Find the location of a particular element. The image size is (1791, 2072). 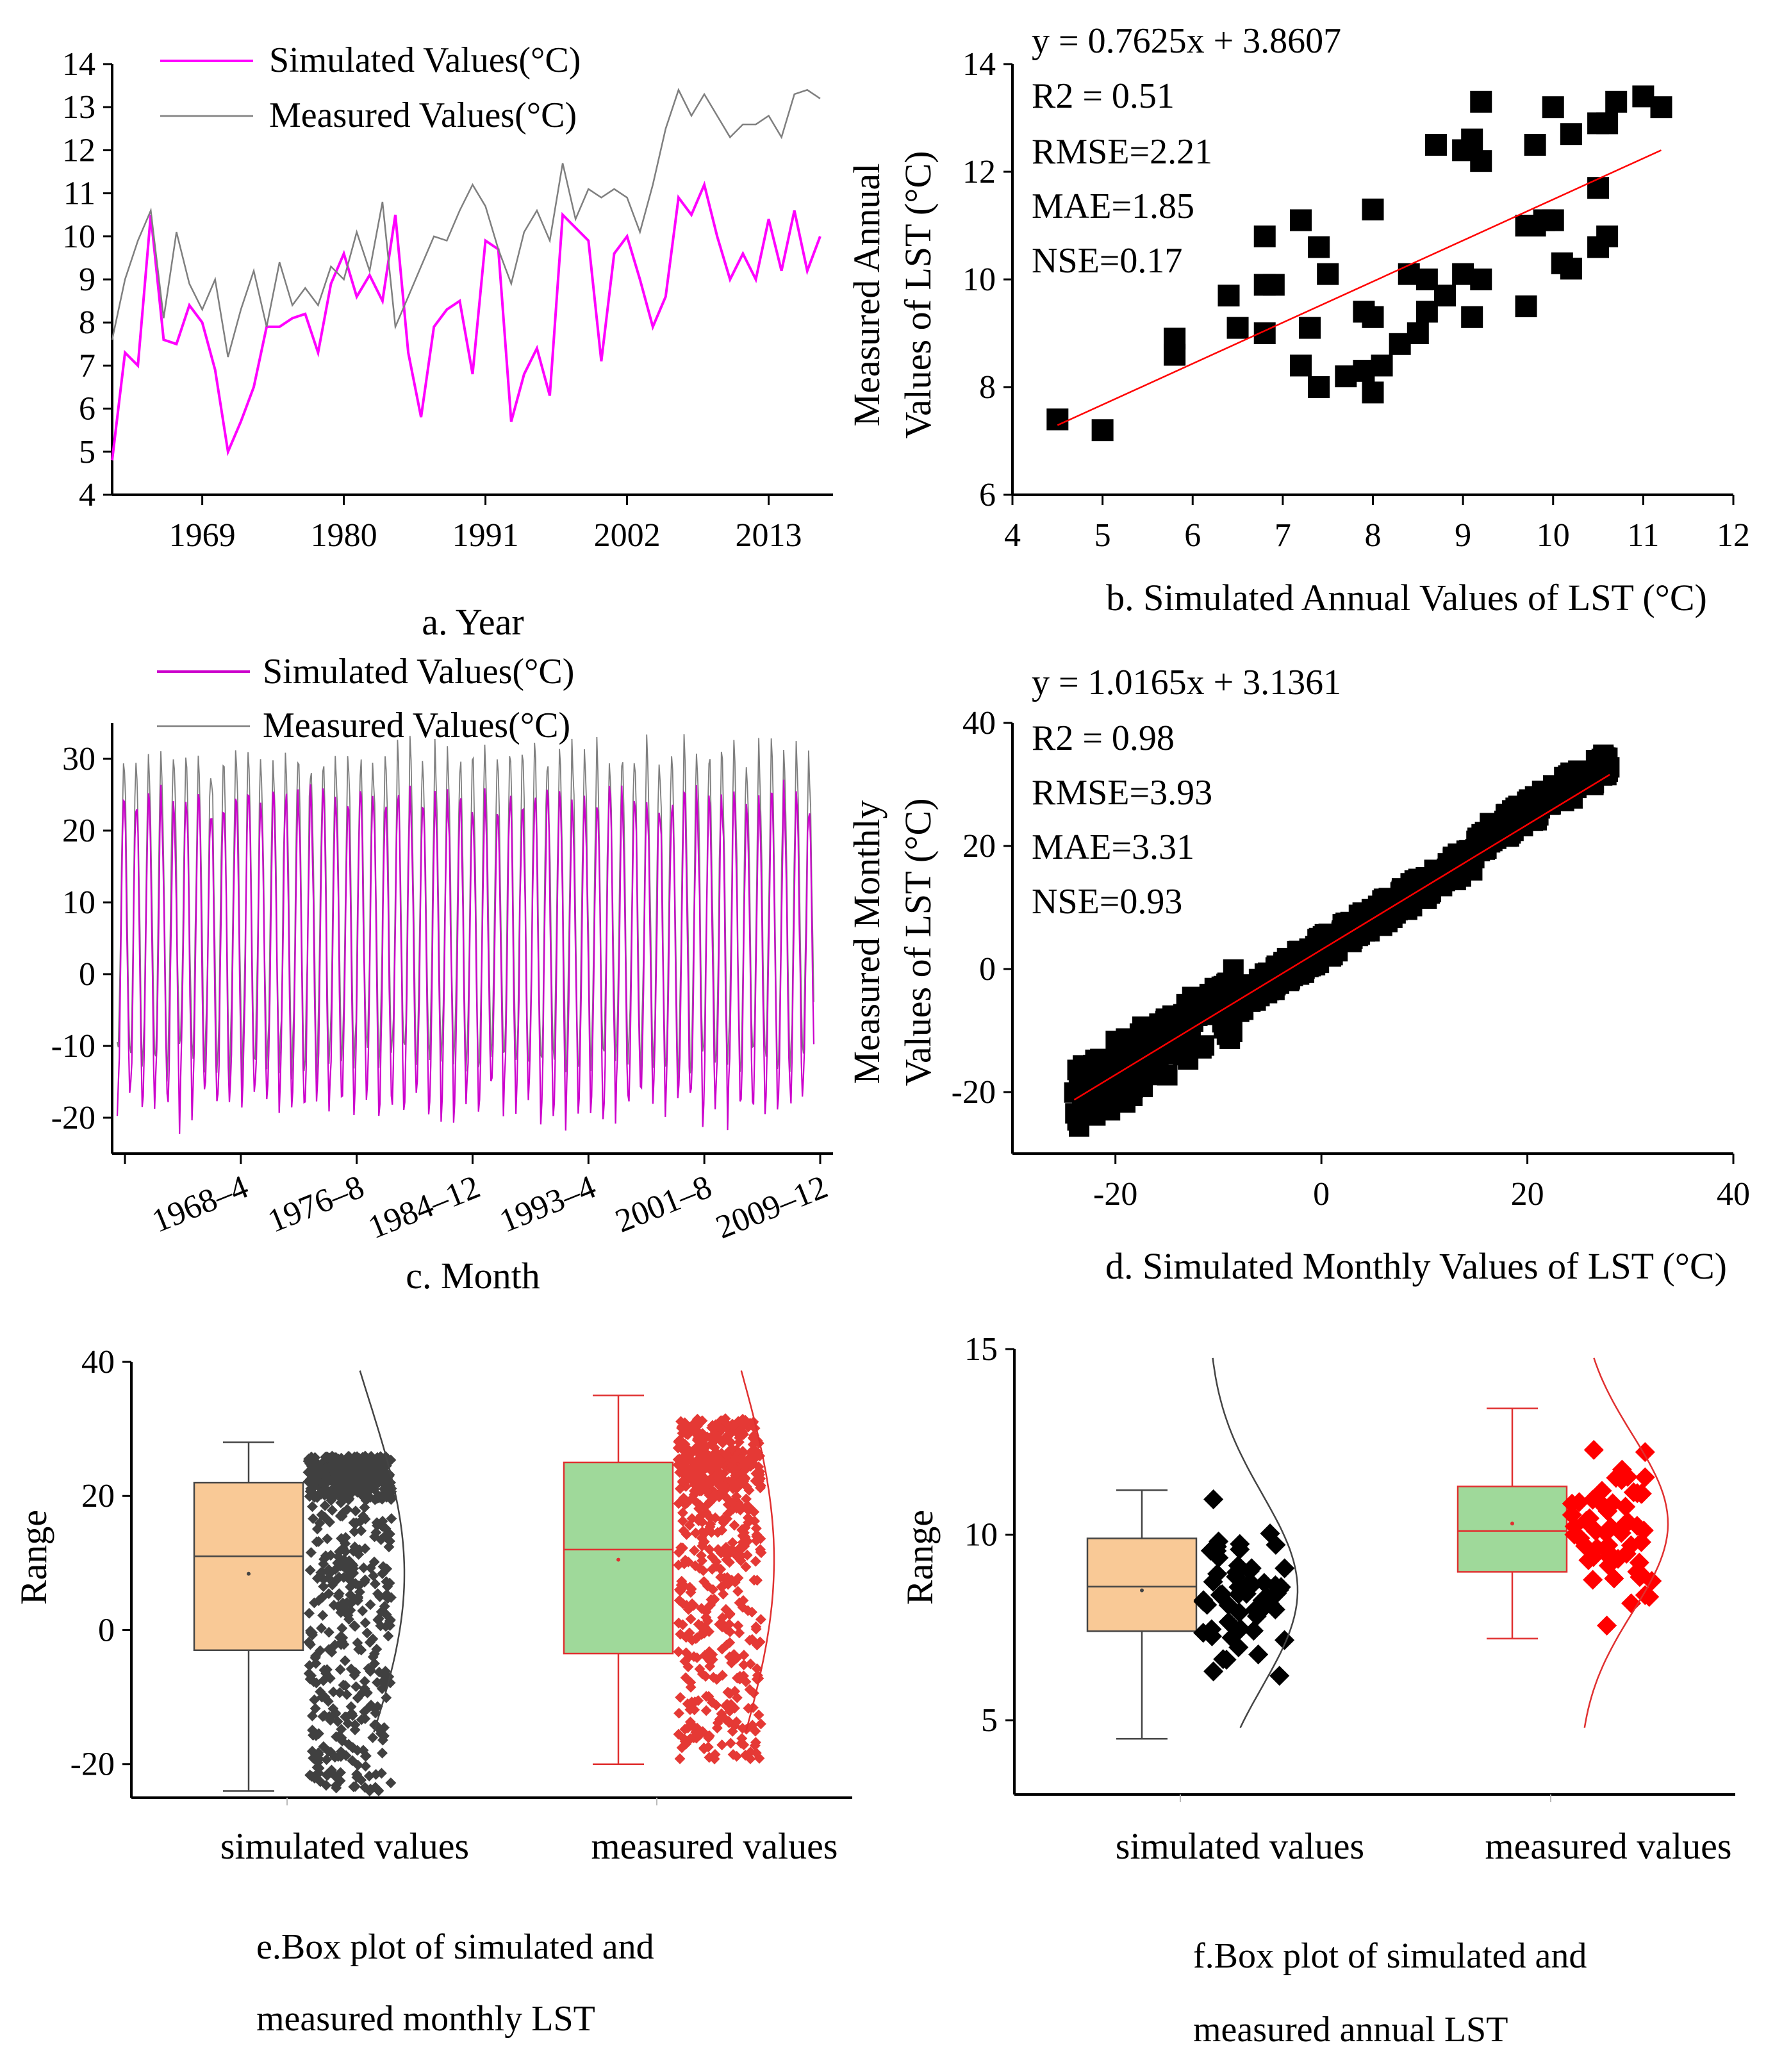

panel-b-xlabel: b. Simulated Annual Values of LST (°C) is located at coordinates (1406, 597).